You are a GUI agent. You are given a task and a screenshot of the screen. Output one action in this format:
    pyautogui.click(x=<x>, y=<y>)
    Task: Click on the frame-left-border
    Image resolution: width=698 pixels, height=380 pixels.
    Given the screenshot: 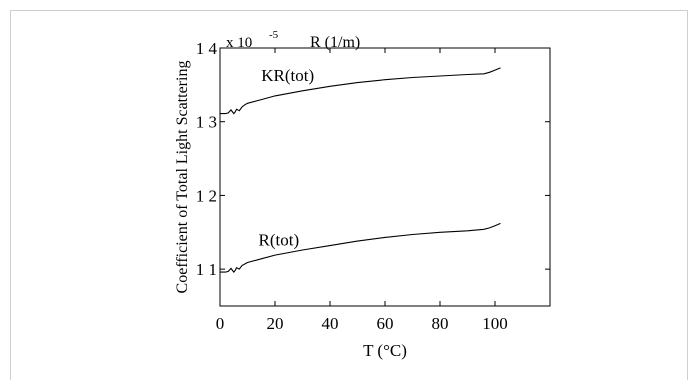 What is the action you would take?
    pyautogui.click(x=10, y=195)
    